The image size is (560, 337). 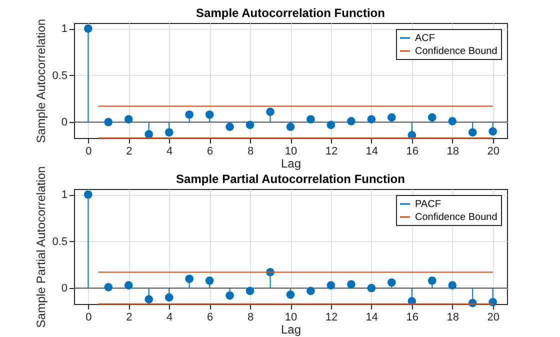 I want to click on y-axis-title: Sample Autocorrelation, so click(x=41, y=81).